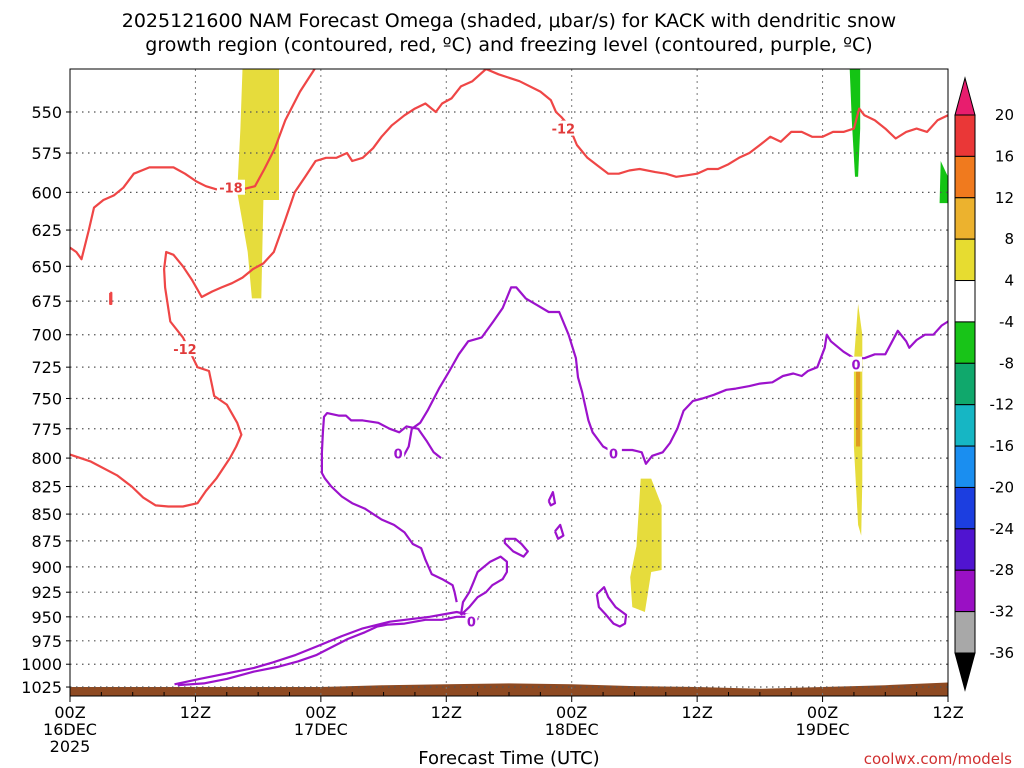 The width and height of the screenshot is (1024, 768). I want to click on colorbar-label-8: -16, so click(1002, 446).